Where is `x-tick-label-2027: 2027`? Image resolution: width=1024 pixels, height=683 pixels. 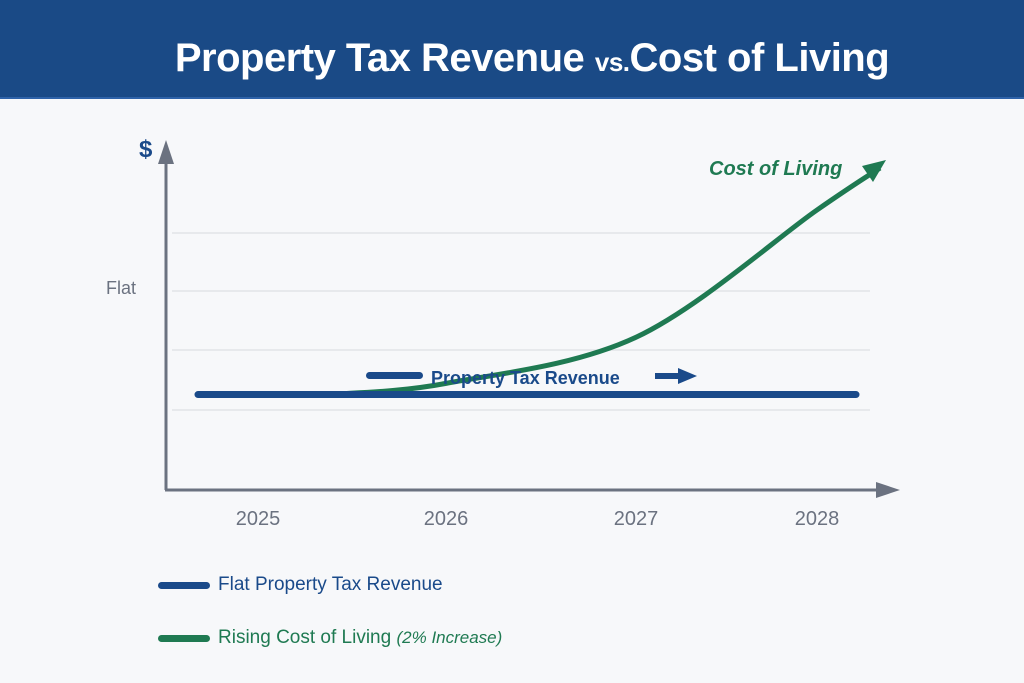
x-tick-label-2027: 2027 is located at coordinates (636, 519).